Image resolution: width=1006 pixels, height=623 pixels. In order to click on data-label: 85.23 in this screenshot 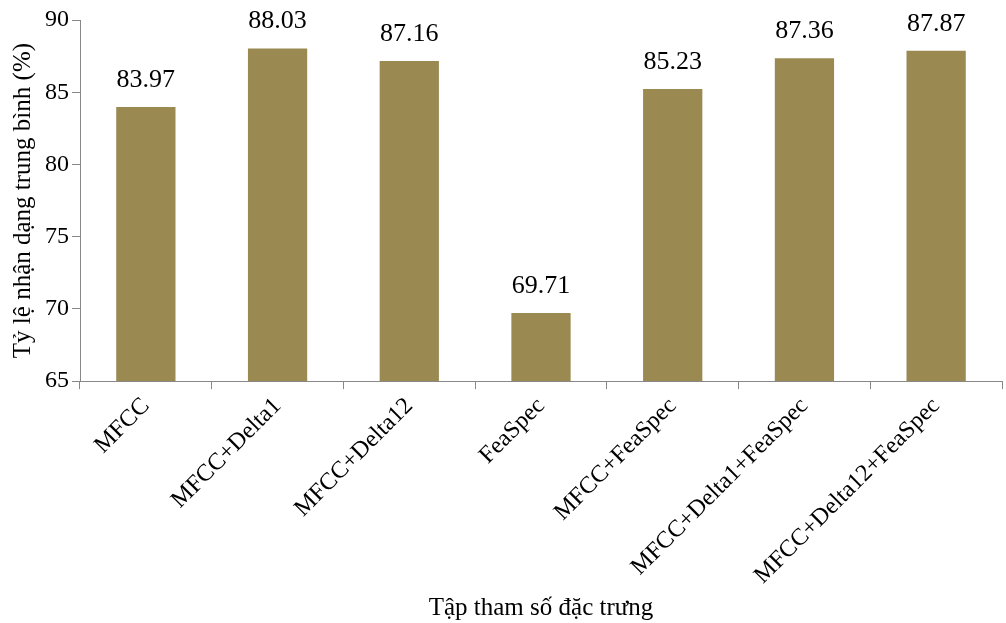, I will do `click(672, 60)`.